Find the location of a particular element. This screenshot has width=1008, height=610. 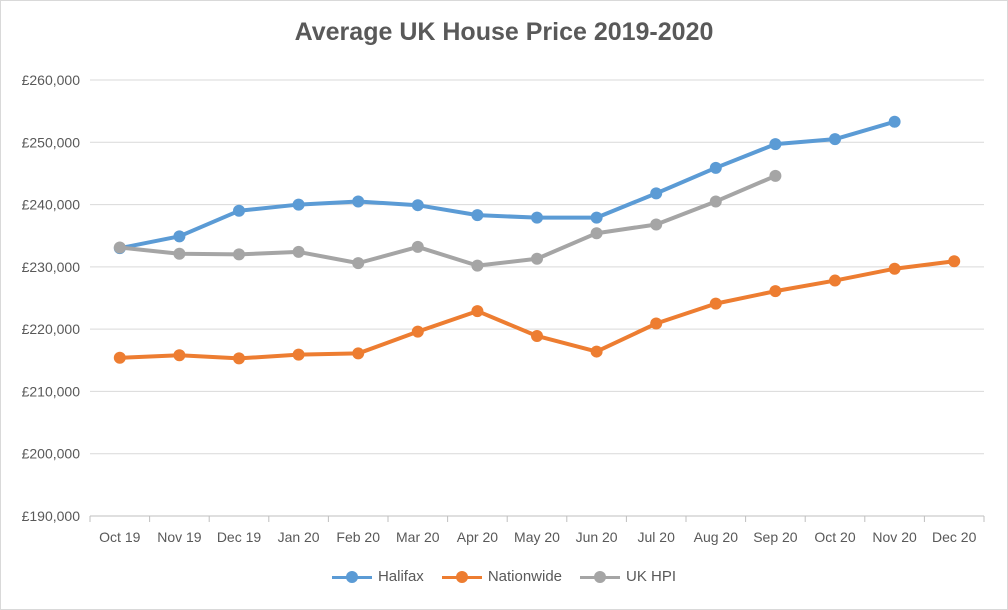

x-tick-label: Jun 20 is located at coordinates (597, 537).